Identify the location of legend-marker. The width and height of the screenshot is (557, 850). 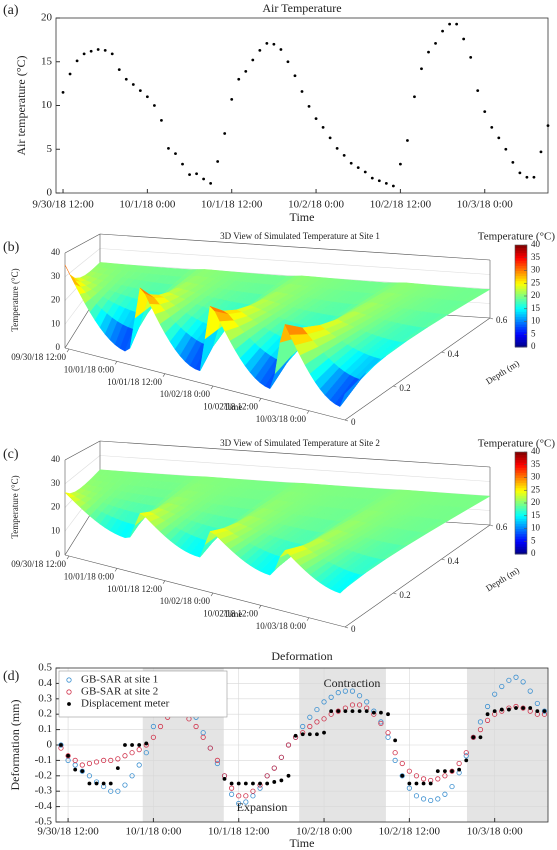
(69, 692).